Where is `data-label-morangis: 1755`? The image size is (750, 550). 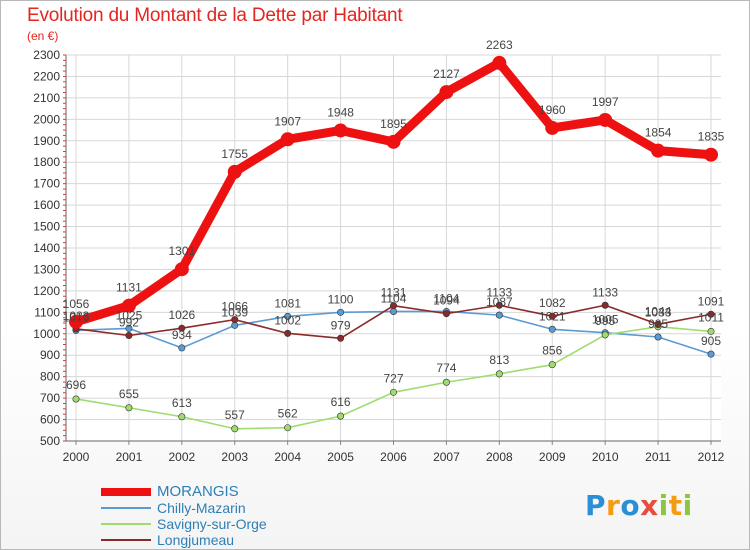
data-label-morangis: 1755 is located at coordinates (234, 154).